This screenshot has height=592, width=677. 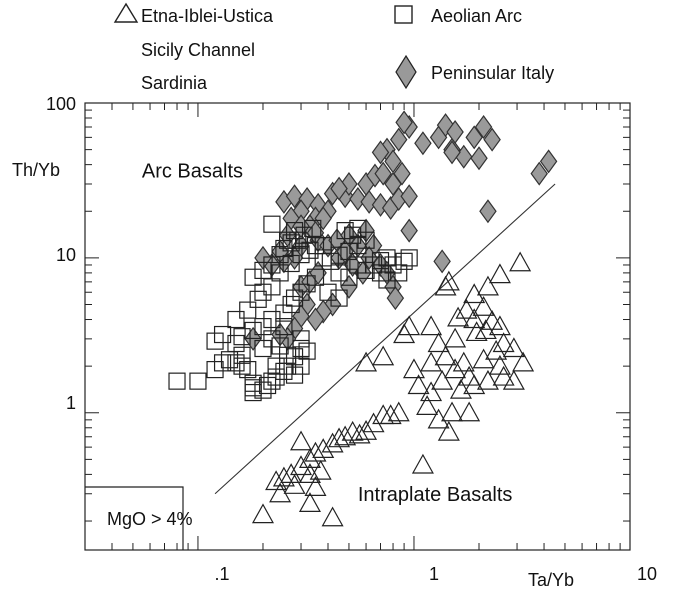 What do you see at coordinates (647, 574) in the screenshot?
I see `x-tick-label-10: 10` at bounding box center [647, 574].